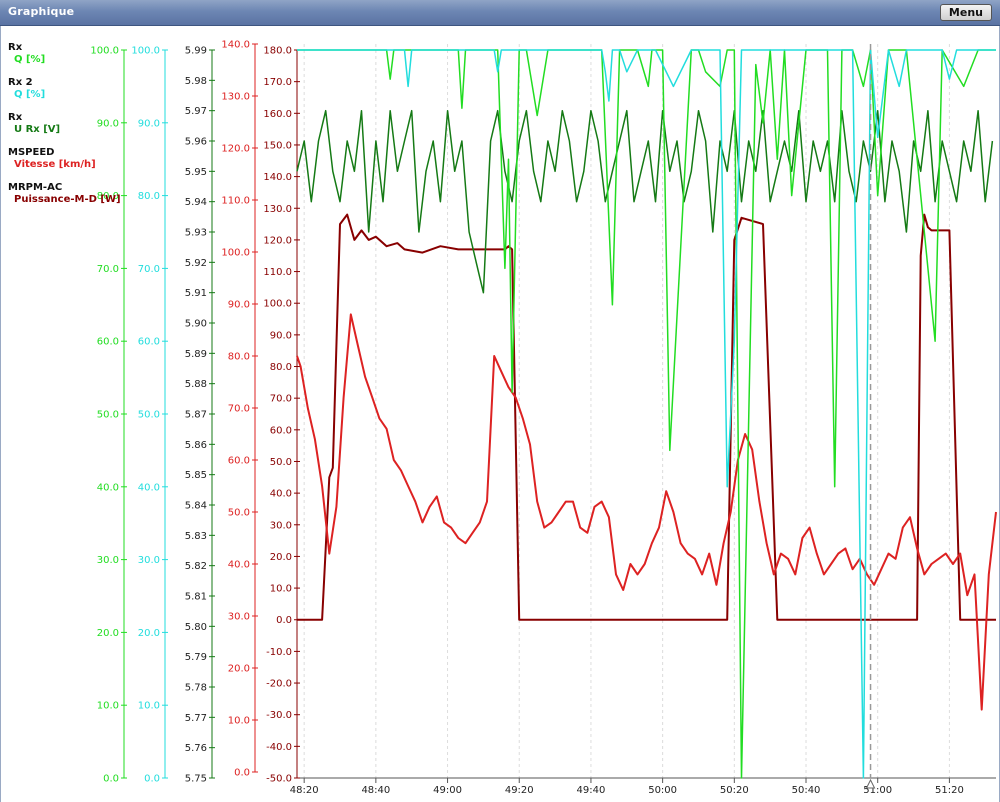 The height and width of the screenshot is (802, 1000). Describe the element at coordinates (239, 513) in the screenshot. I see `y-tick-label-speed: 50.0` at that location.